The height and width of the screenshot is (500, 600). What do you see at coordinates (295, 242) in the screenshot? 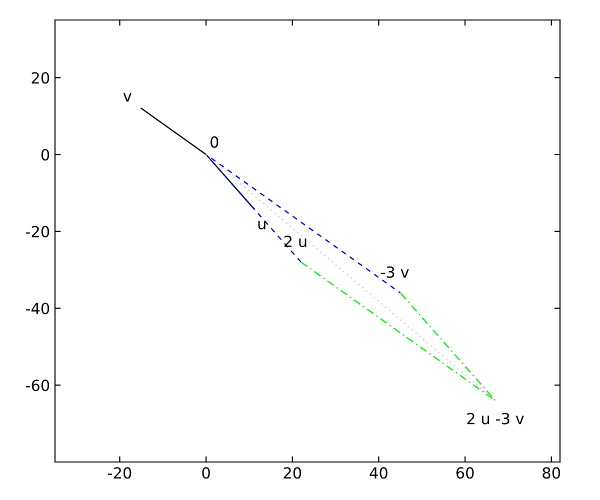
I see `annotation: 2 u` at bounding box center [295, 242].